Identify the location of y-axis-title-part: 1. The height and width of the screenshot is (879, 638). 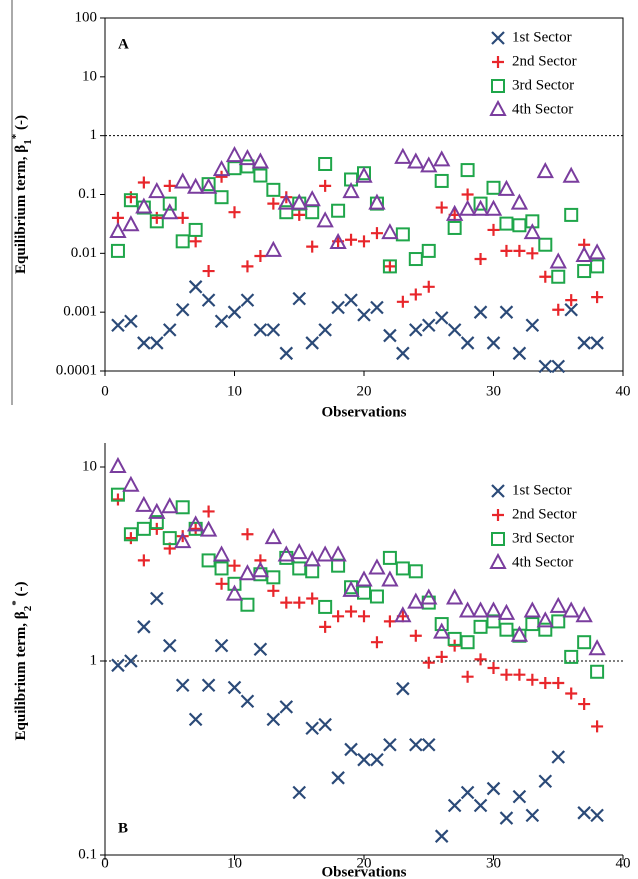
(28, 142).